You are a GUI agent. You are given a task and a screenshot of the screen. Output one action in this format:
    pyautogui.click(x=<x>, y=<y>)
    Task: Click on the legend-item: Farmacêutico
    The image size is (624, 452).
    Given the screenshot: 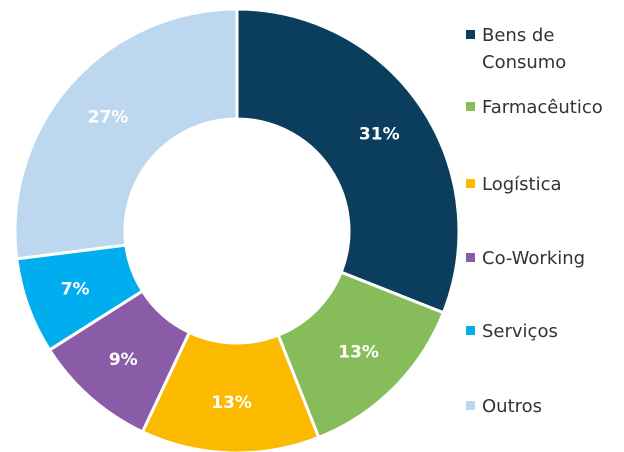 What is the action you would take?
    pyautogui.click(x=544, y=107)
    